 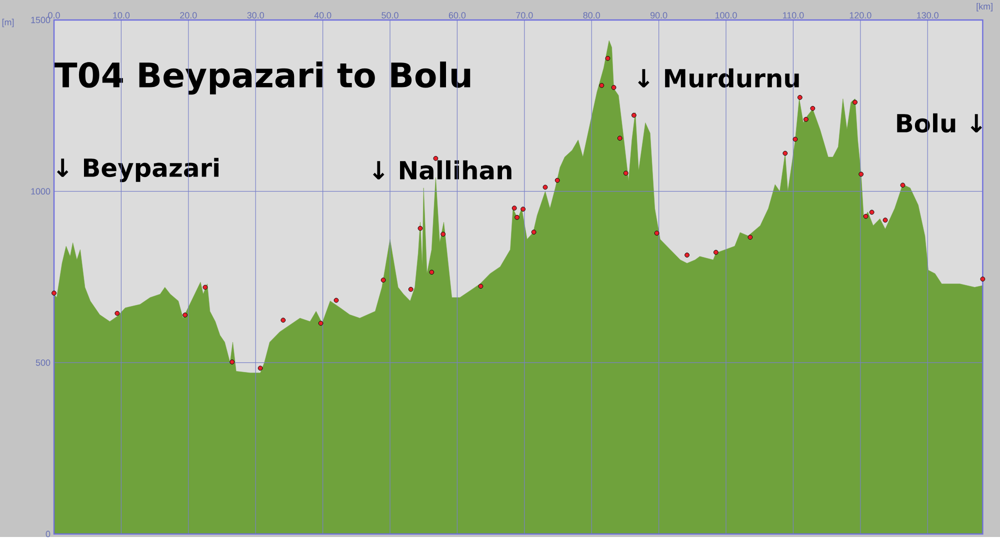 What do you see at coordinates (457, 15) in the screenshot?
I see `x-tick-label: 60.0` at bounding box center [457, 15].